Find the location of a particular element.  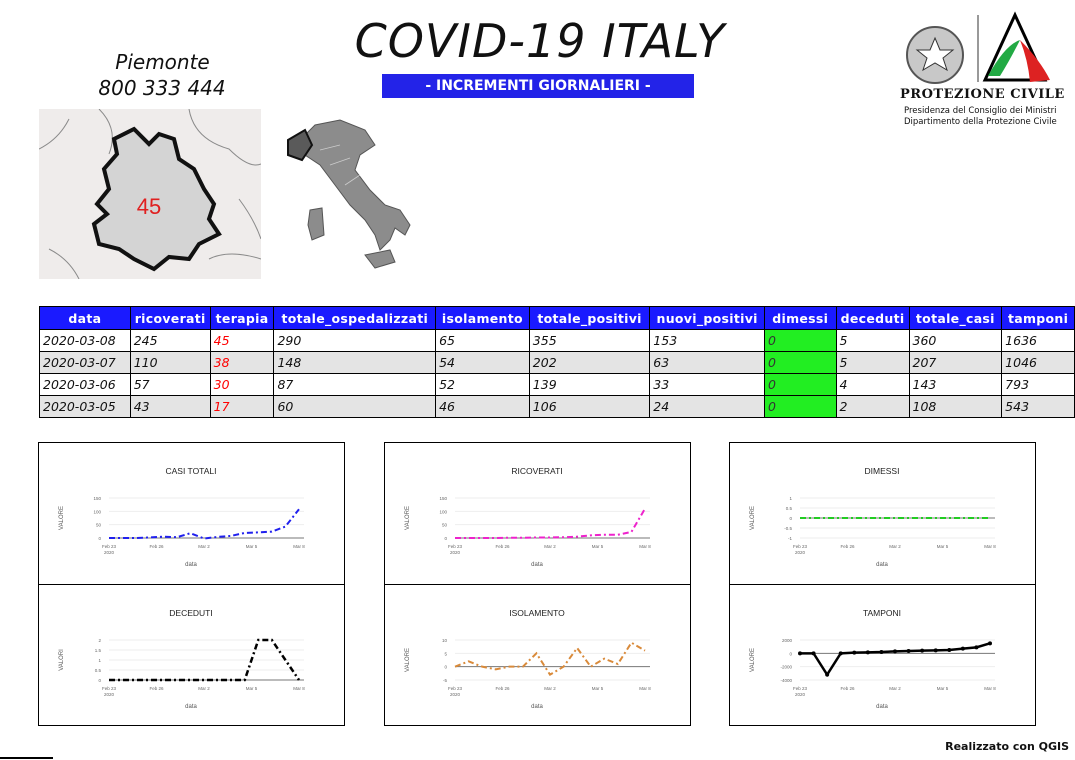

cell: 1636 is located at coordinates (1038, 340).